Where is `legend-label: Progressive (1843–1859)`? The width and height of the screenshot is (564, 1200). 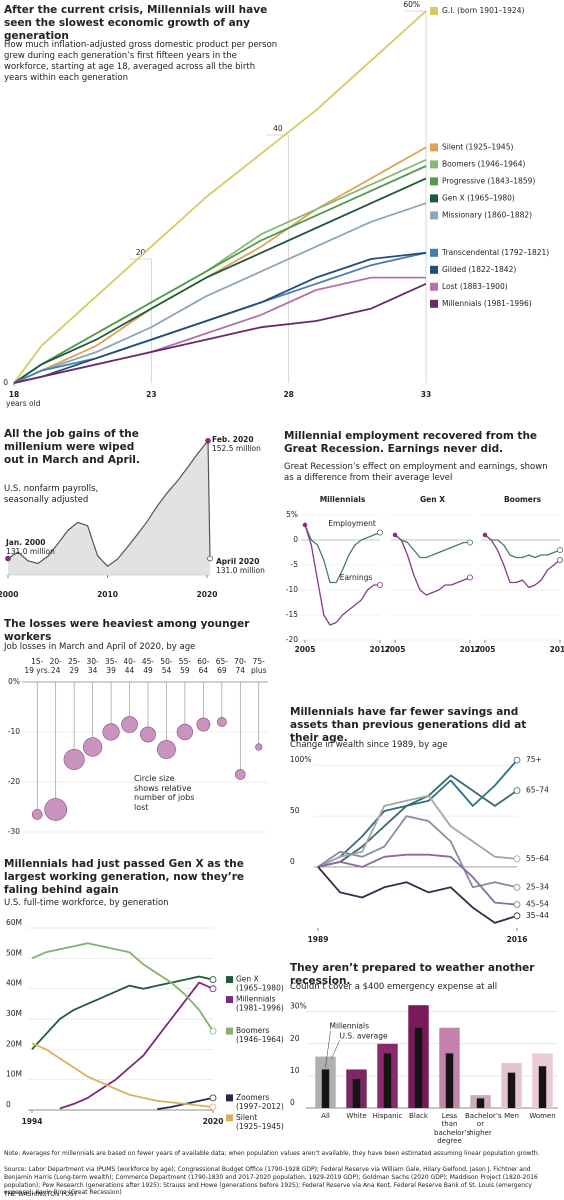
legend-label: Progressive (1843–1859) is located at coordinates (488, 180).